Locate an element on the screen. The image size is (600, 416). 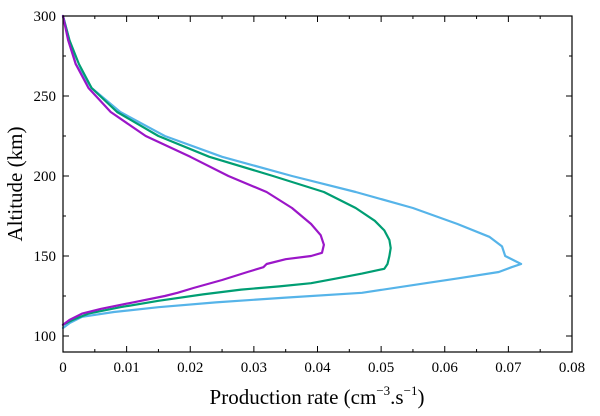
x-tick-labels: 0 0.01 0.02 0.03 0.04 0.05 0.06 0.07 0.08 is located at coordinates (322, 368).